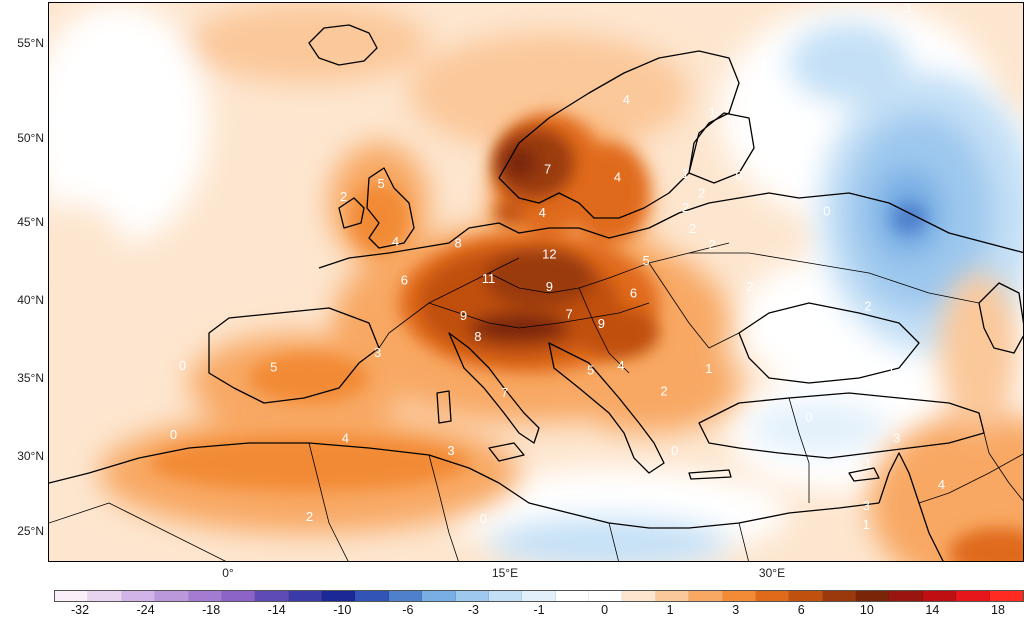 The height and width of the screenshot is (619, 1024). I want to click on lon-label-30e: 30°E, so click(772, 573).